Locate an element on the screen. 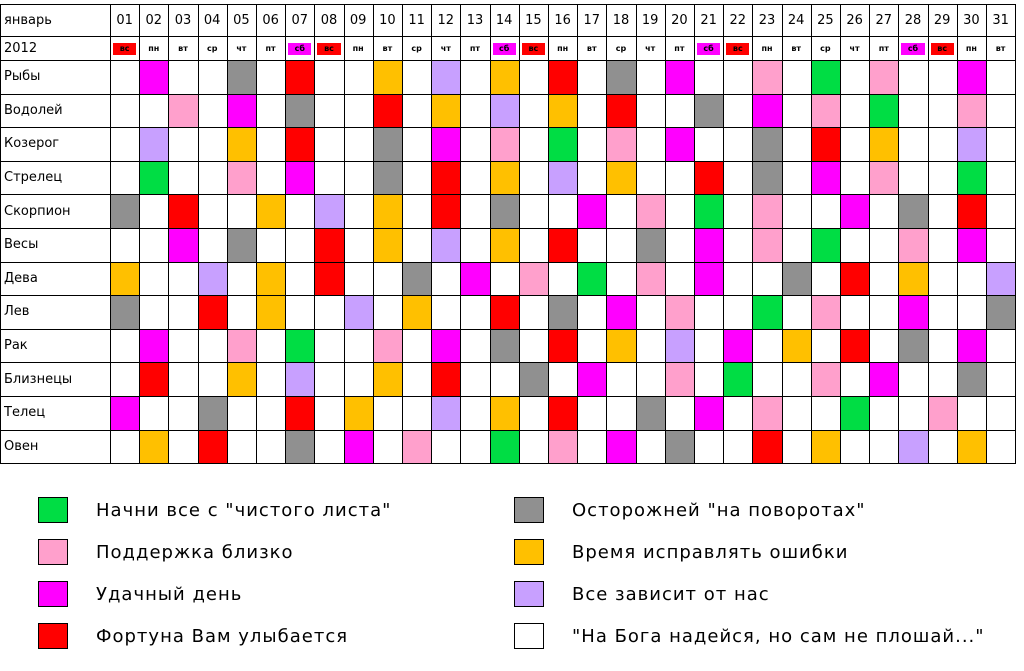 This screenshot has width=1024, height=671. legend-label: Все зависит от нас is located at coordinates (671, 594).